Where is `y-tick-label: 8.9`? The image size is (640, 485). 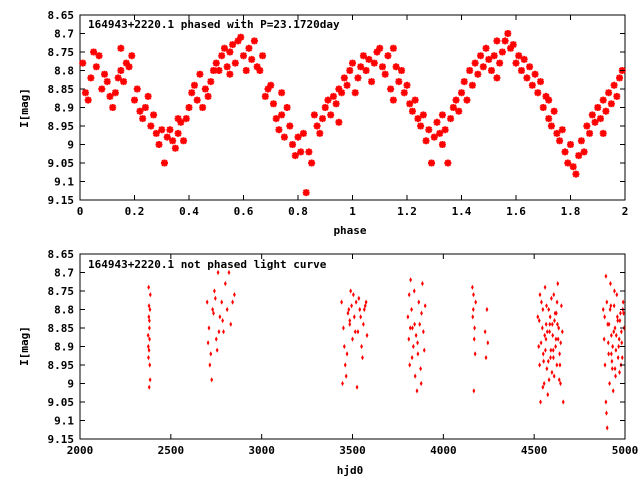
y-tick-label: 8.9 is located at coordinates (64, 347).